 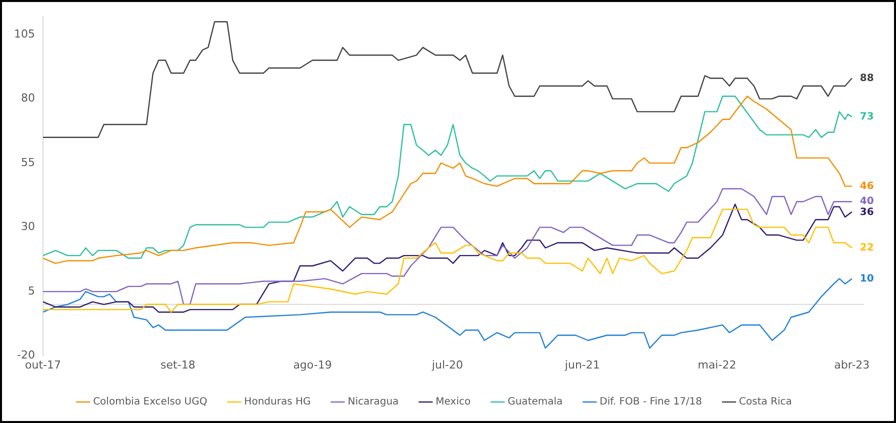 I want to click on y-tick-label: 55, so click(x=27, y=162).